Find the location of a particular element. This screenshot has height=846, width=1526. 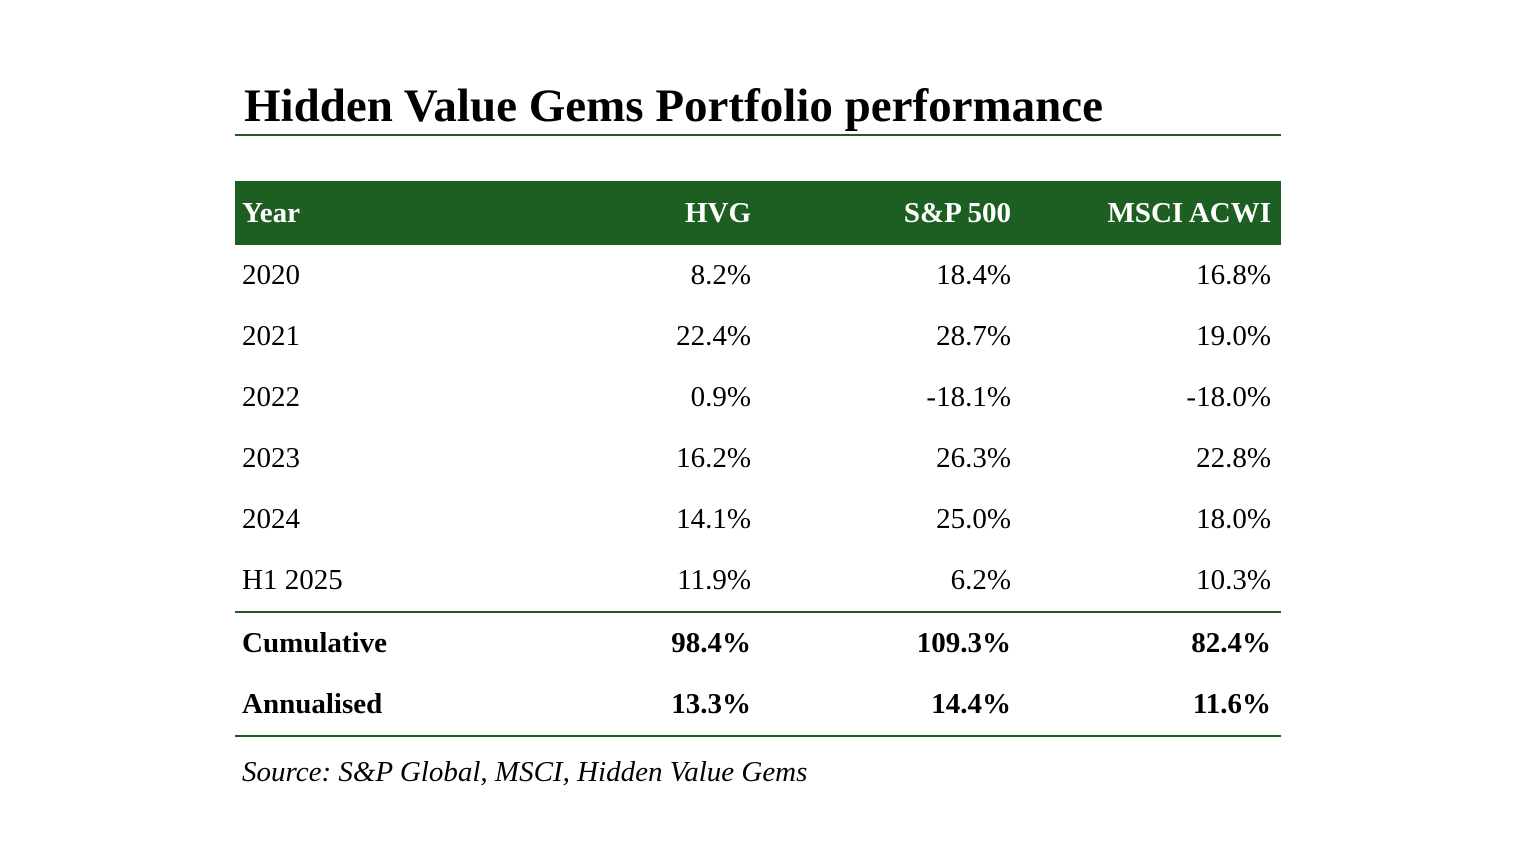

summary-row-annualised: Annualised 13.3% 14.4% 11.6% is located at coordinates (758, 704).